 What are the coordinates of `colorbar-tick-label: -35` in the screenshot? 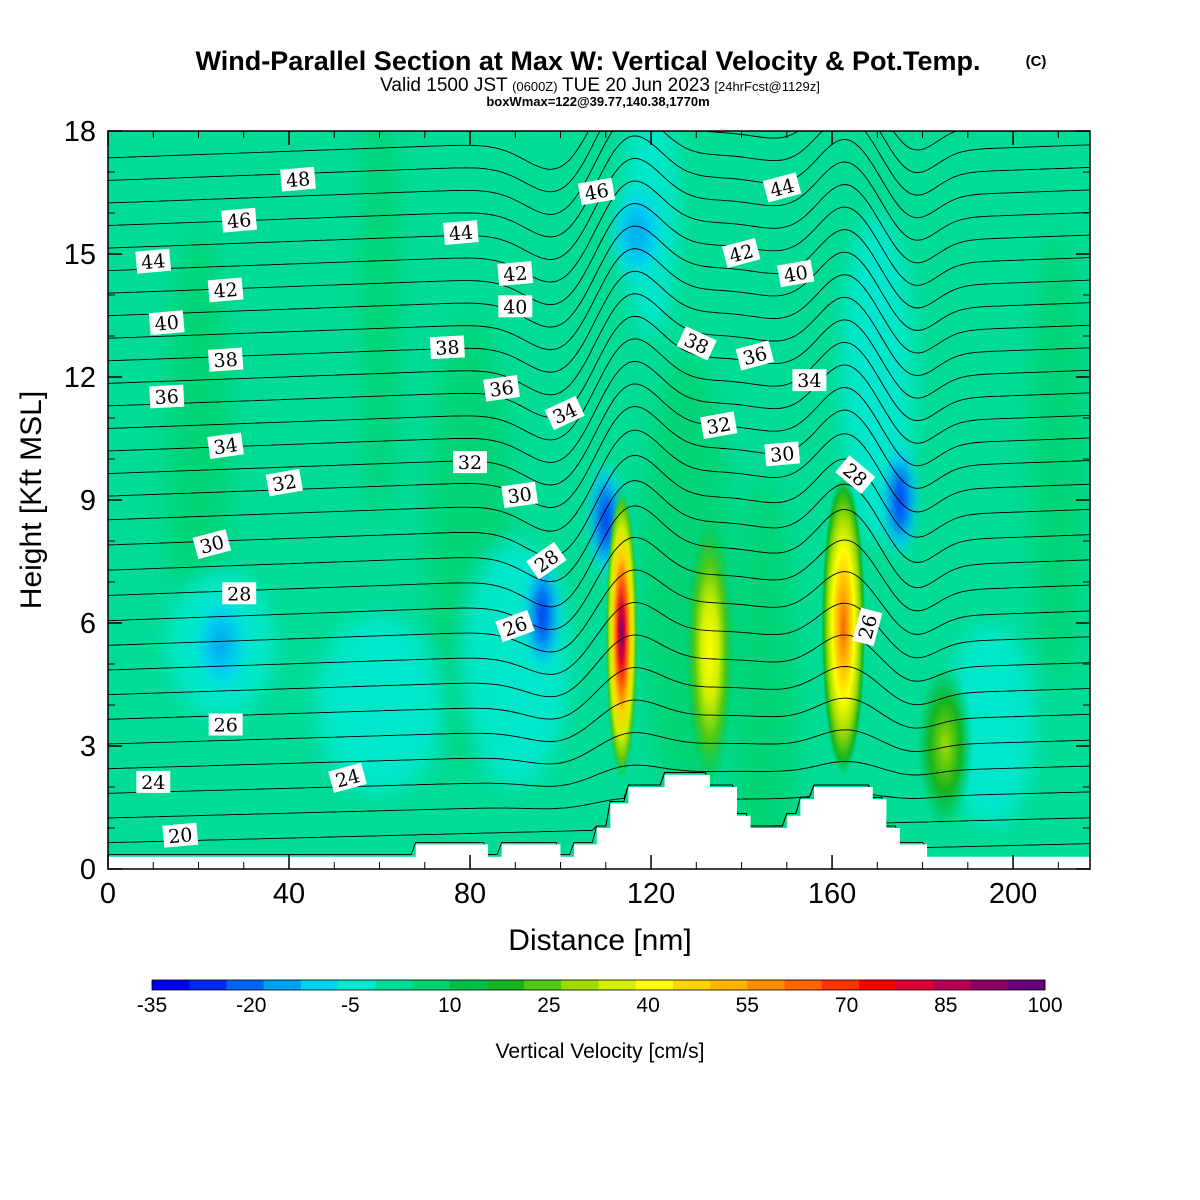 It's located at (152, 1005).